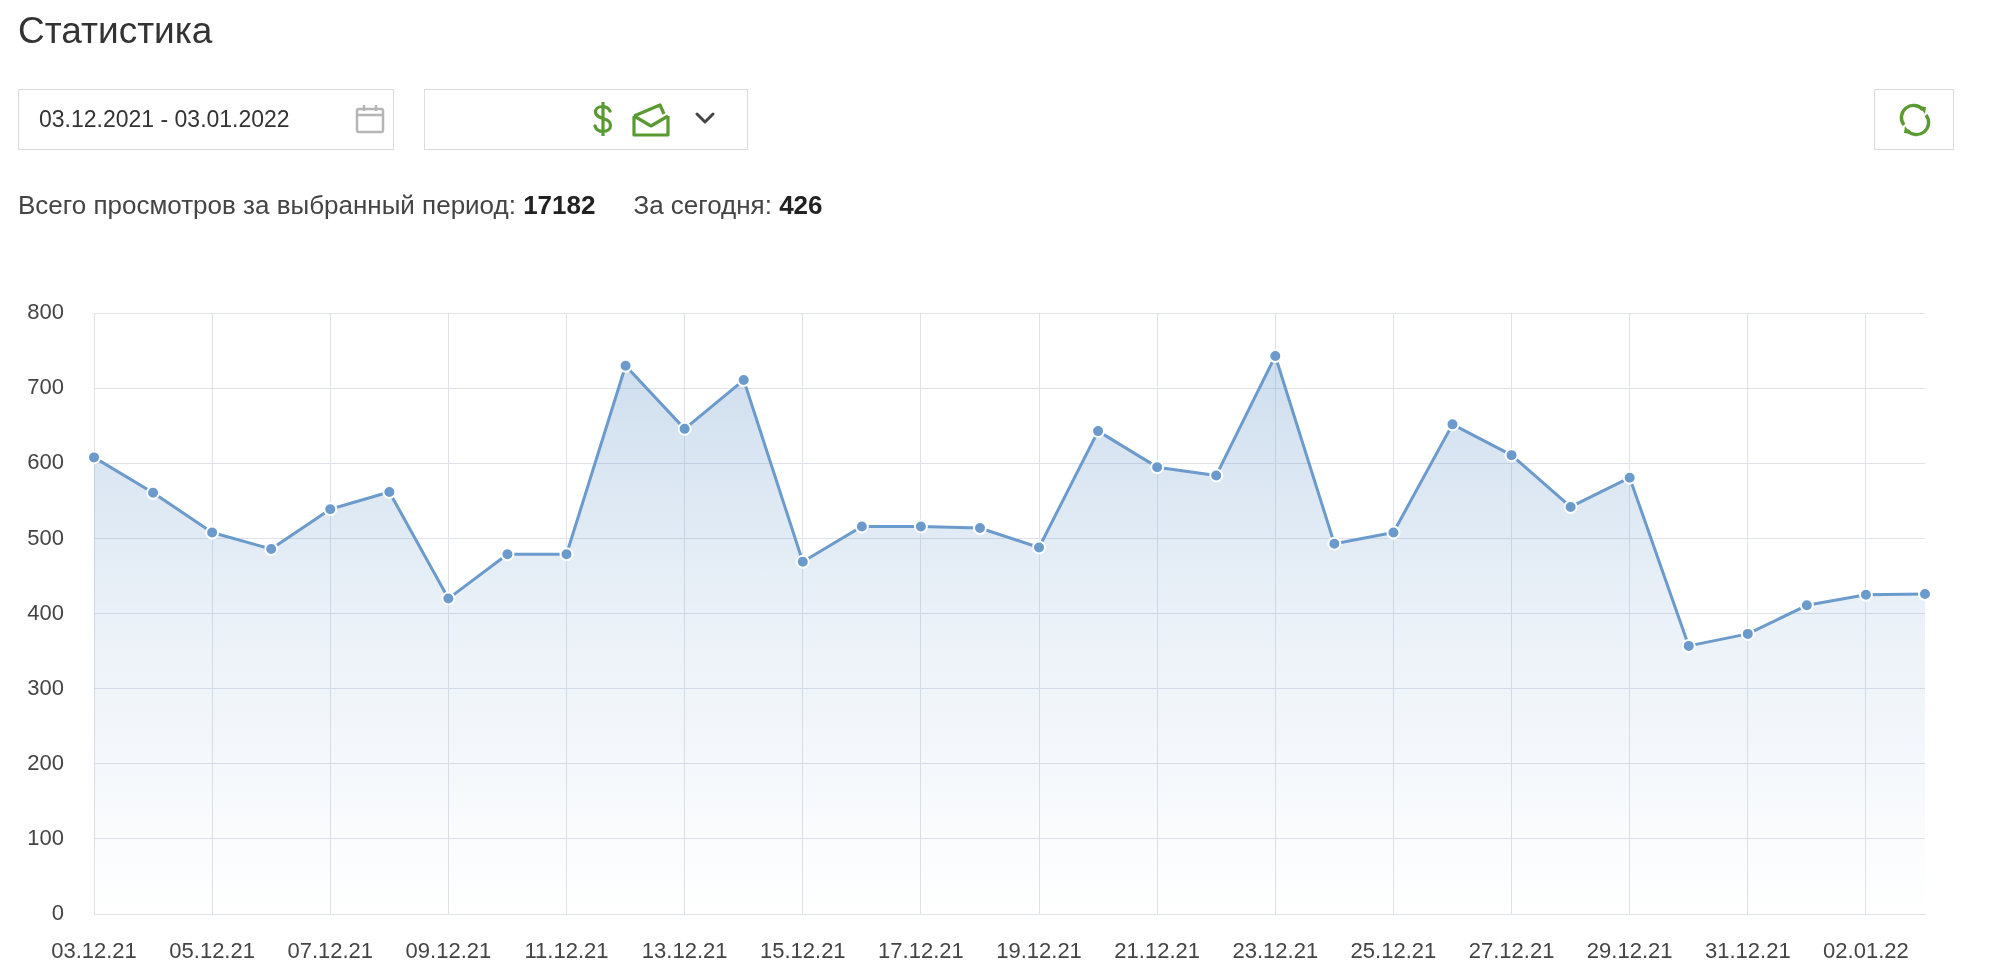 The image size is (2009, 980). I want to click on x-tick-label: 27.12.21, so click(1511, 951).